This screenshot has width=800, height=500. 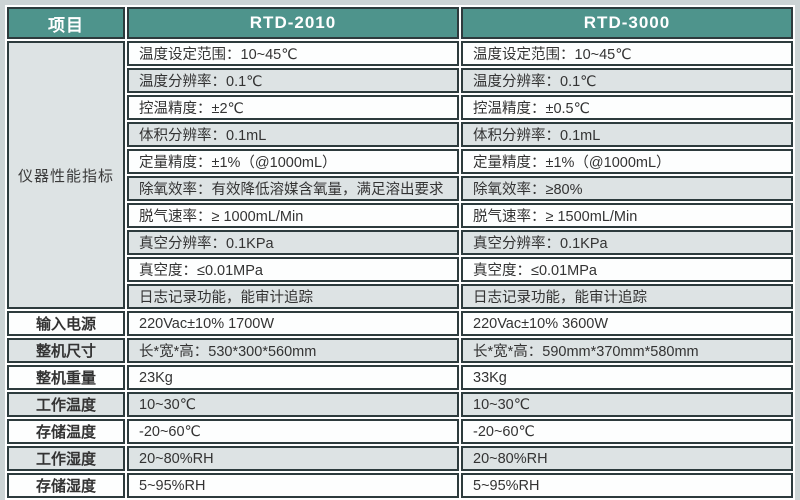 What do you see at coordinates (293, 485) in the screenshot?
I see `spec-value-rtd2010: 5~95%RH` at bounding box center [293, 485].